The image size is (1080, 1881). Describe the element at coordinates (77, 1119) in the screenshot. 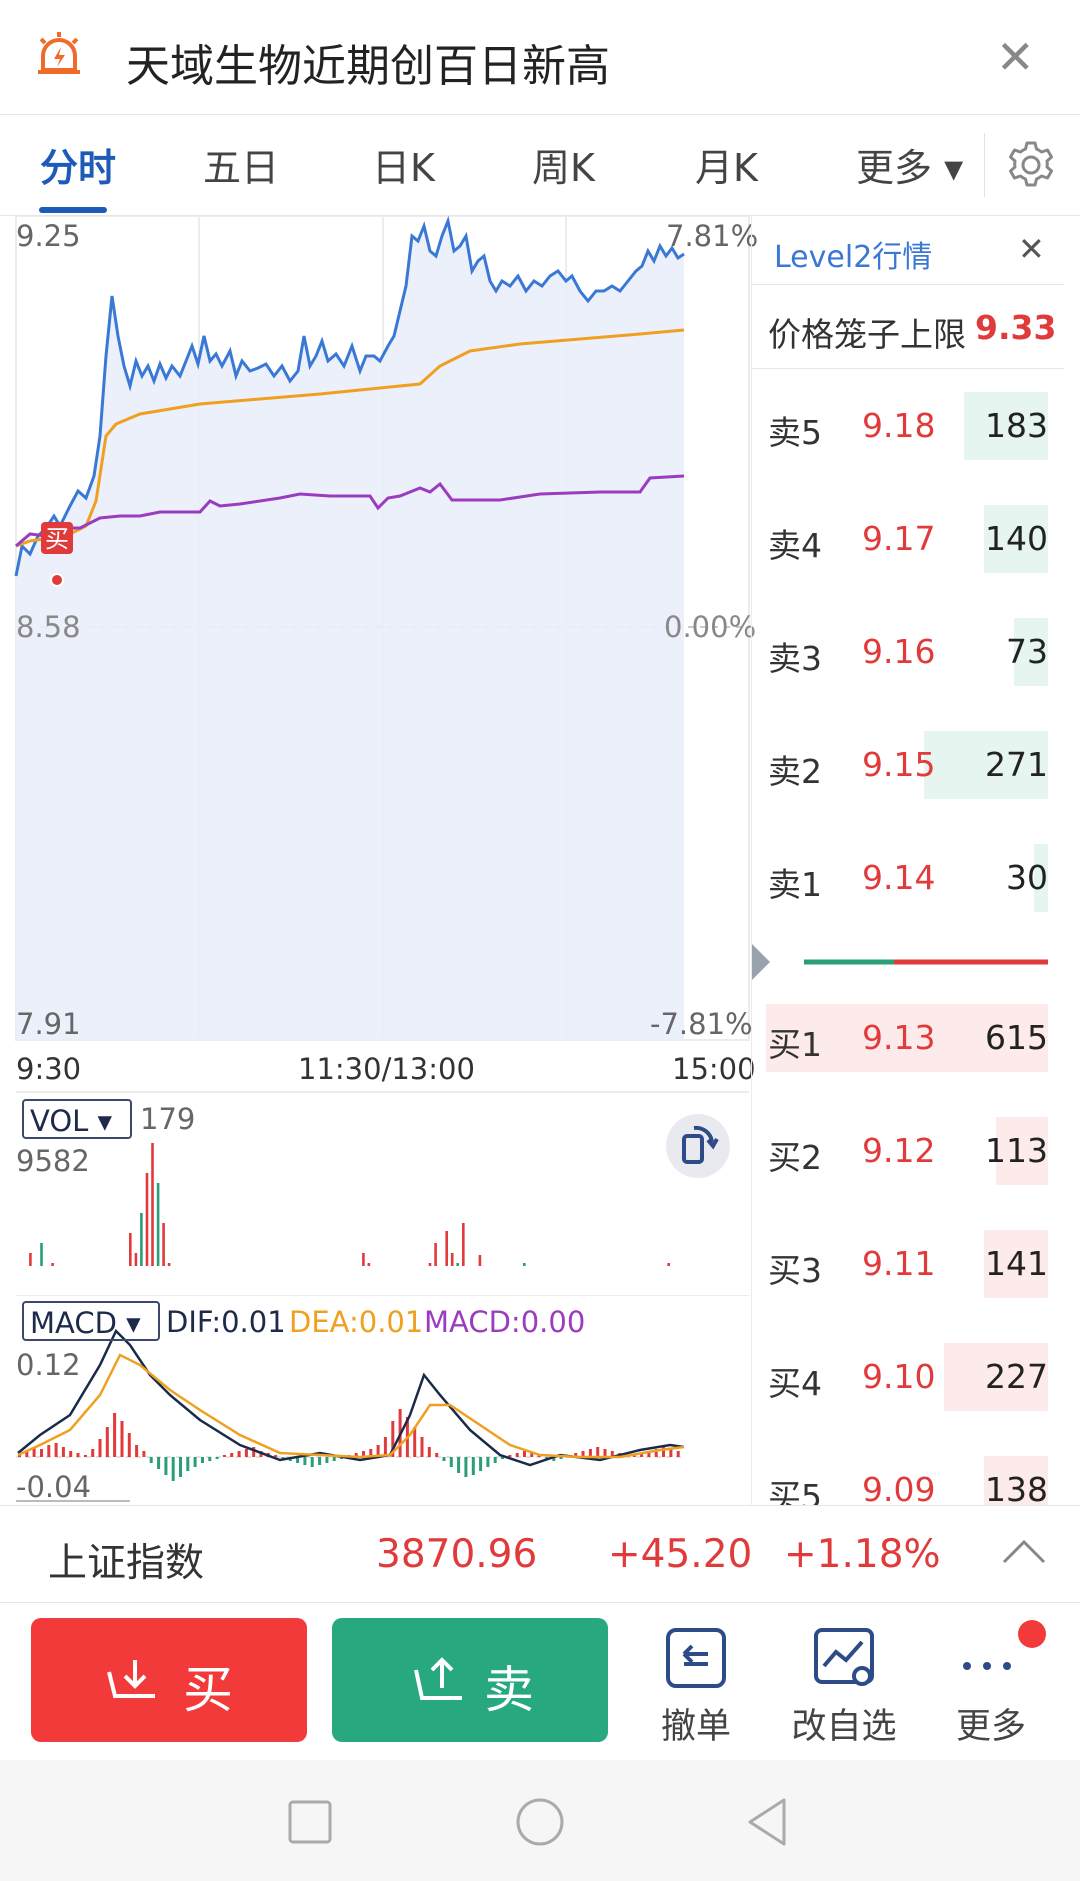

I see `vol-selector: VOL ▾` at that location.